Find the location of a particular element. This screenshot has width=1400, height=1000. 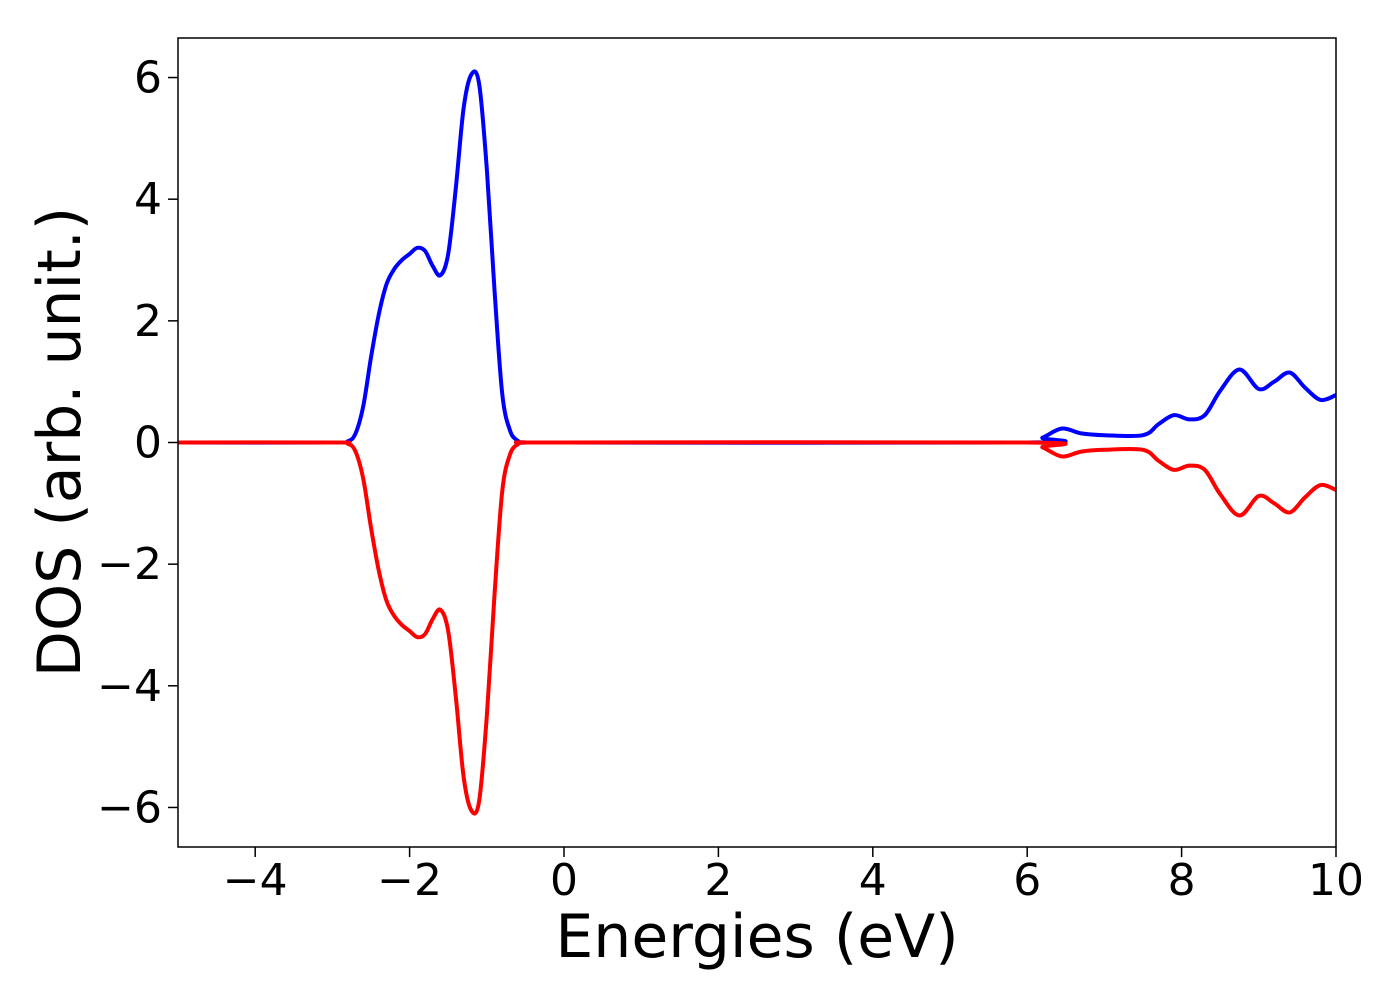

x-tick-label: 4 is located at coordinates (873, 880).